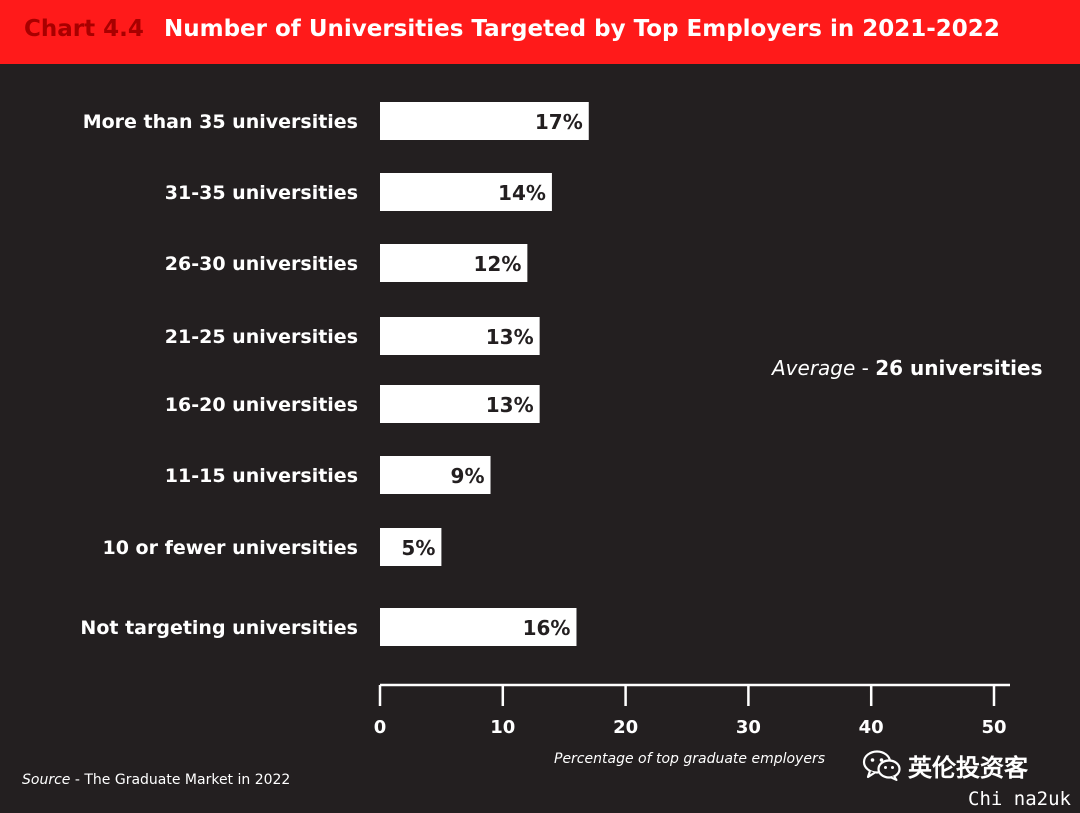 The height and width of the screenshot is (813, 1080). I want to click on x-axis-title: Percentage of top graduate employers, so click(690, 759).